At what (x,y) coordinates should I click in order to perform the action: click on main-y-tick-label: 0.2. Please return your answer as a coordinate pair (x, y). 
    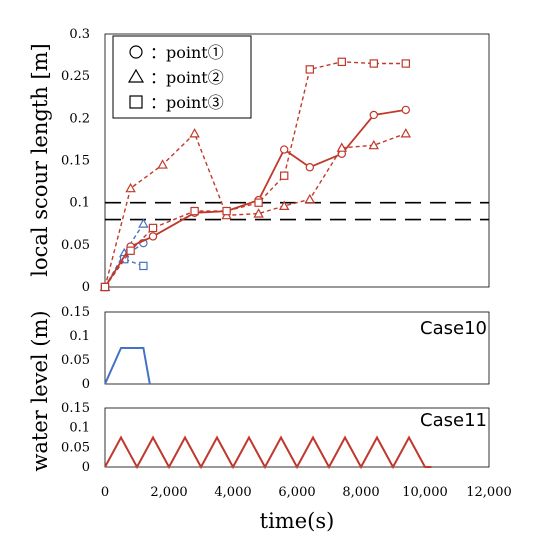
    Looking at the image, I should click on (79, 118).